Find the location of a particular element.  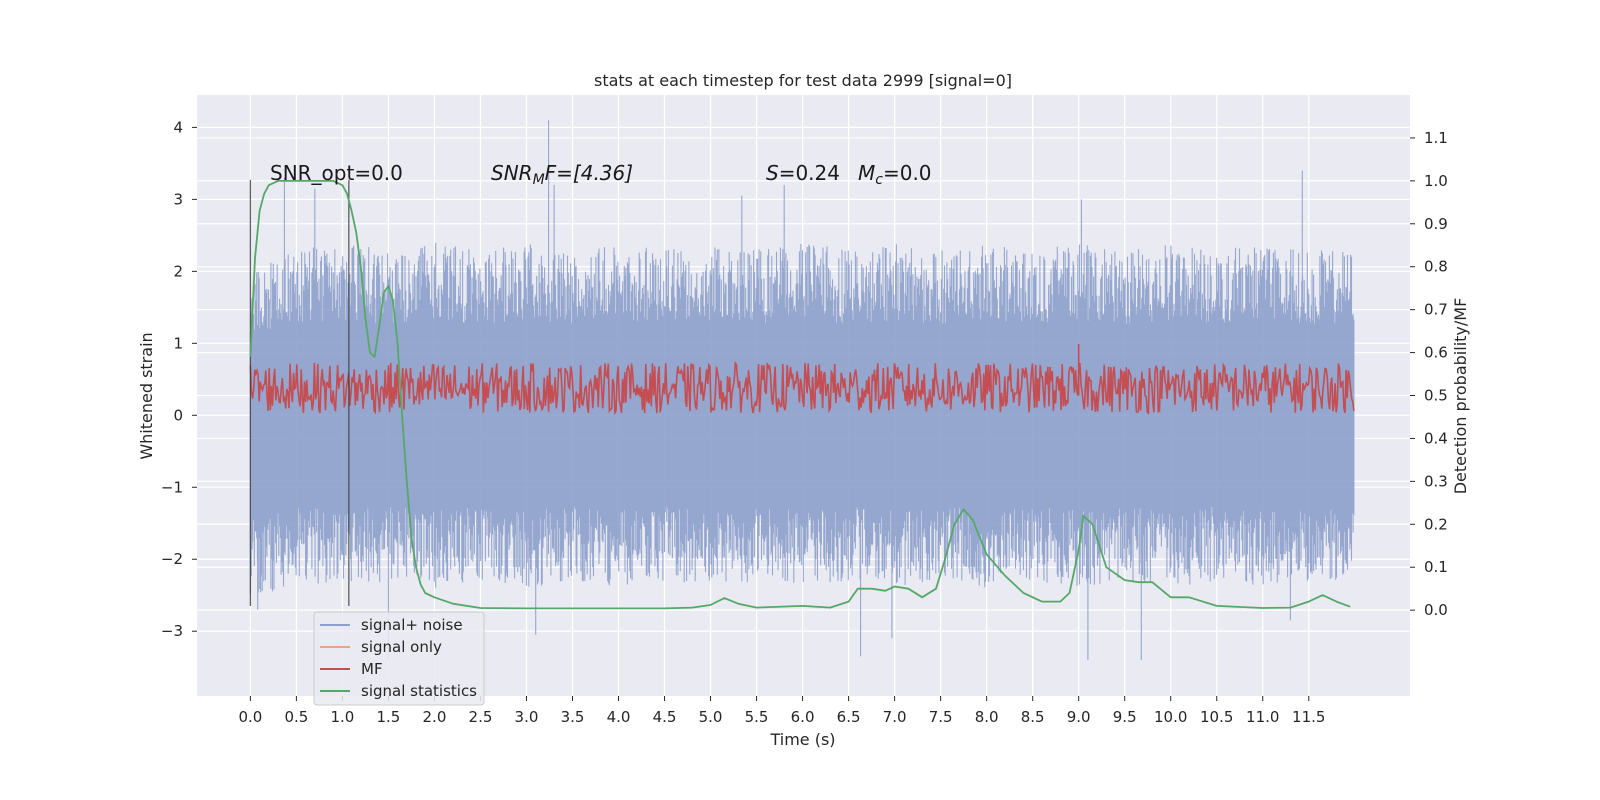

legend-label-signal-statistics: signal statistics is located at coordinates (419, 691).